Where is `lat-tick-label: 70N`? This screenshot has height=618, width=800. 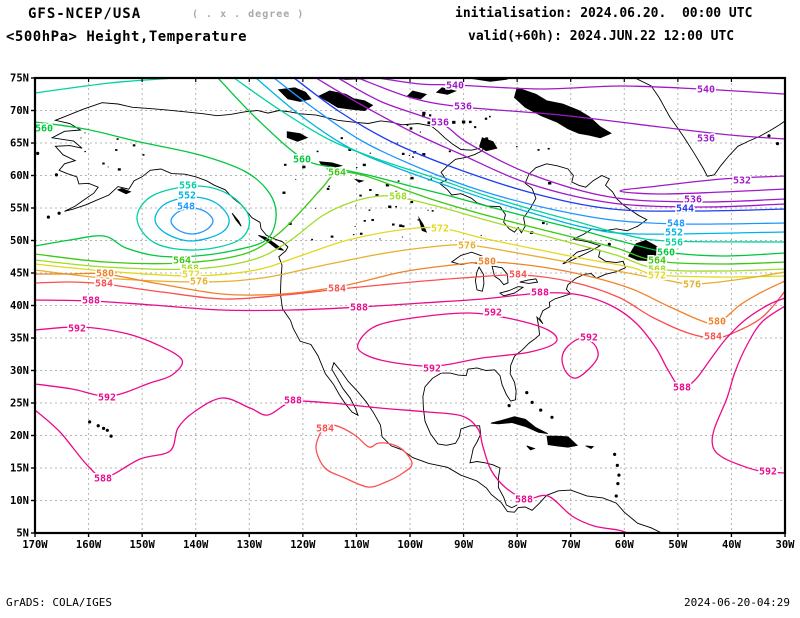
lat-tick-label: 70N is located at coordinates (19, 111).